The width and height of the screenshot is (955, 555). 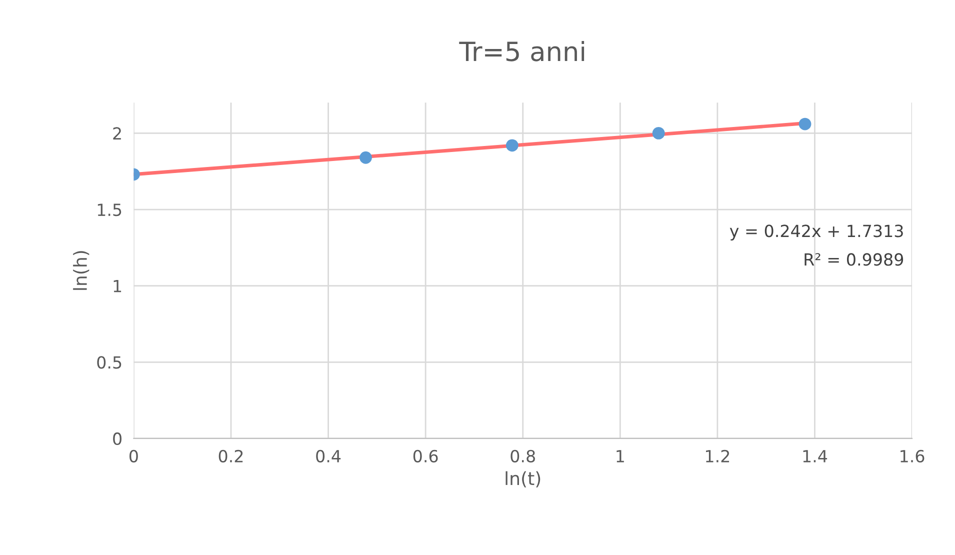 I want to click on annotation: y = 0.242x + 1.7313, so click(x=816, y=232).